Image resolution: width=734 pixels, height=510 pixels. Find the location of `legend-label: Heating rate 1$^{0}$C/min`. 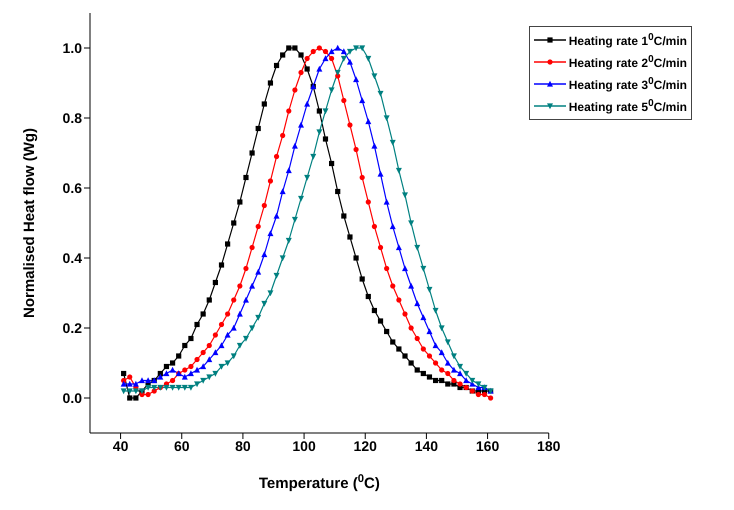

legend-label: Heating rate 1$^{0}$C/min is located at coordinates (627, 40).